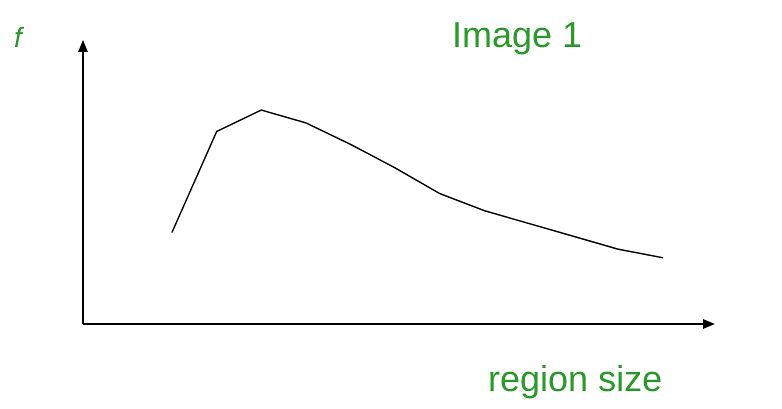 This screenshot has height=409, width=782. Describe the element at coordinates (575, 379) in the screenshot. I see `x-axis-title: region size` at that location.